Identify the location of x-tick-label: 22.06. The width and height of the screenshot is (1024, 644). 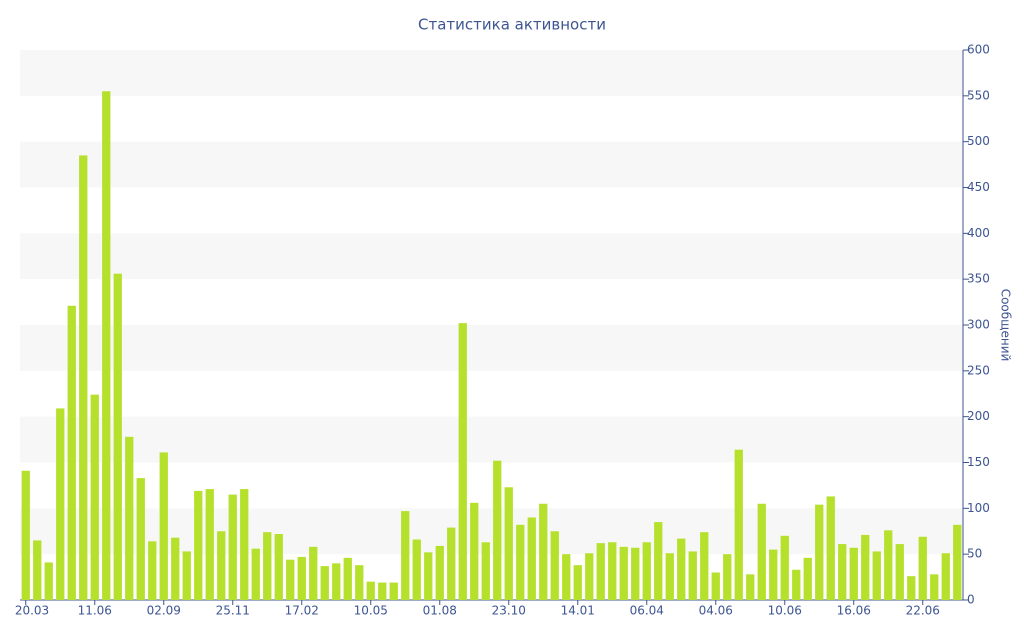
(923, 611).